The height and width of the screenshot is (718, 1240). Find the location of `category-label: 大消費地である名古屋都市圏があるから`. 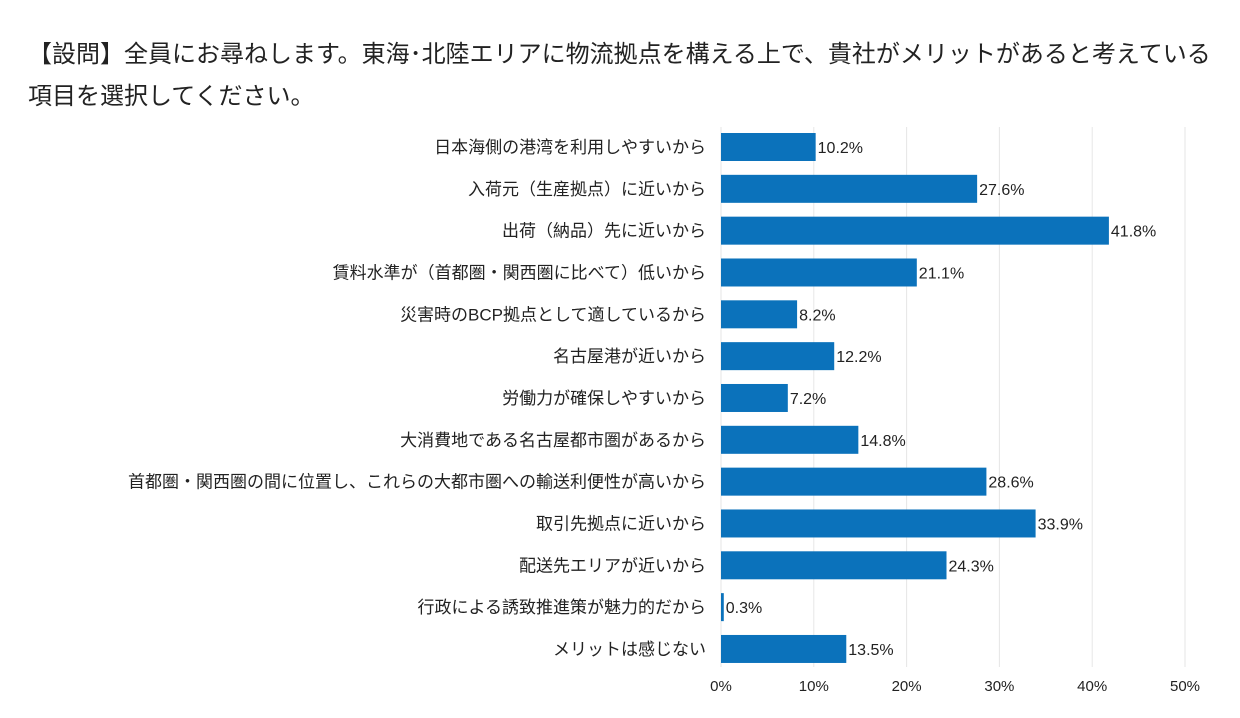

category-label: 大消費地である名古屋都市圏があるから is located at coordinates (553, 440).